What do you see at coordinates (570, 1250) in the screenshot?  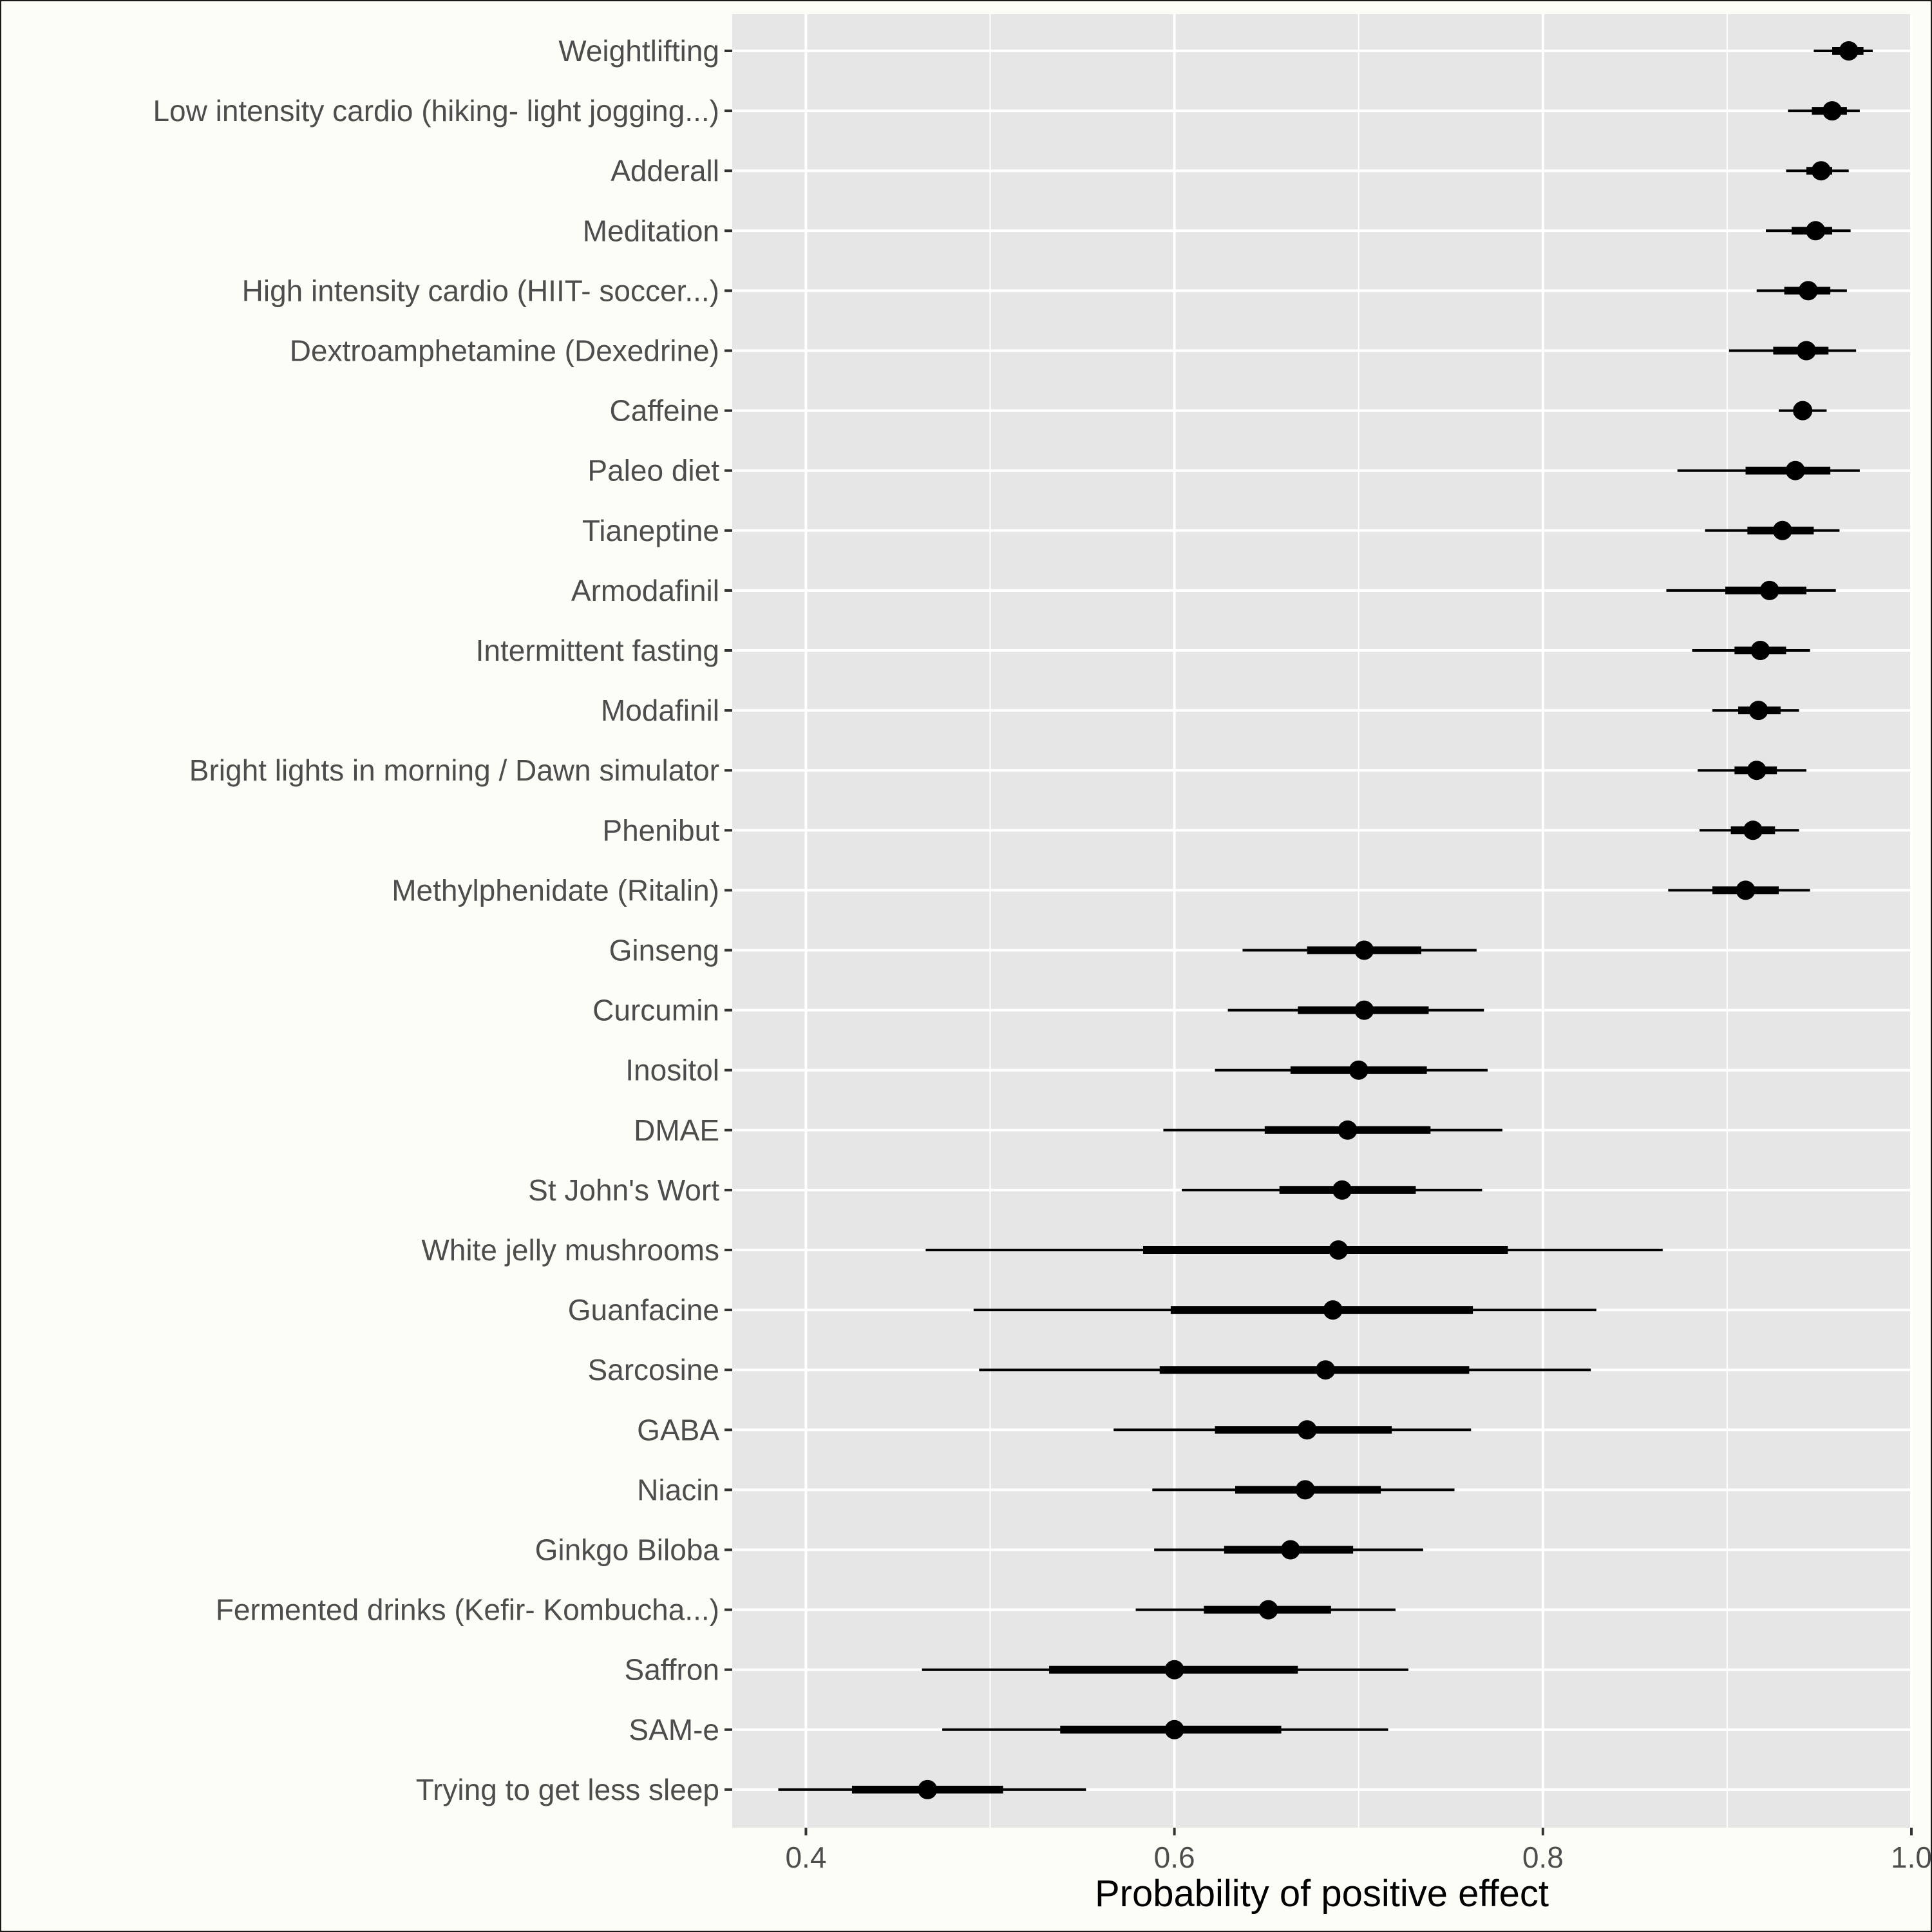 I see `category-label: White jelly mushrooms` at bounding box center [570, 1250].